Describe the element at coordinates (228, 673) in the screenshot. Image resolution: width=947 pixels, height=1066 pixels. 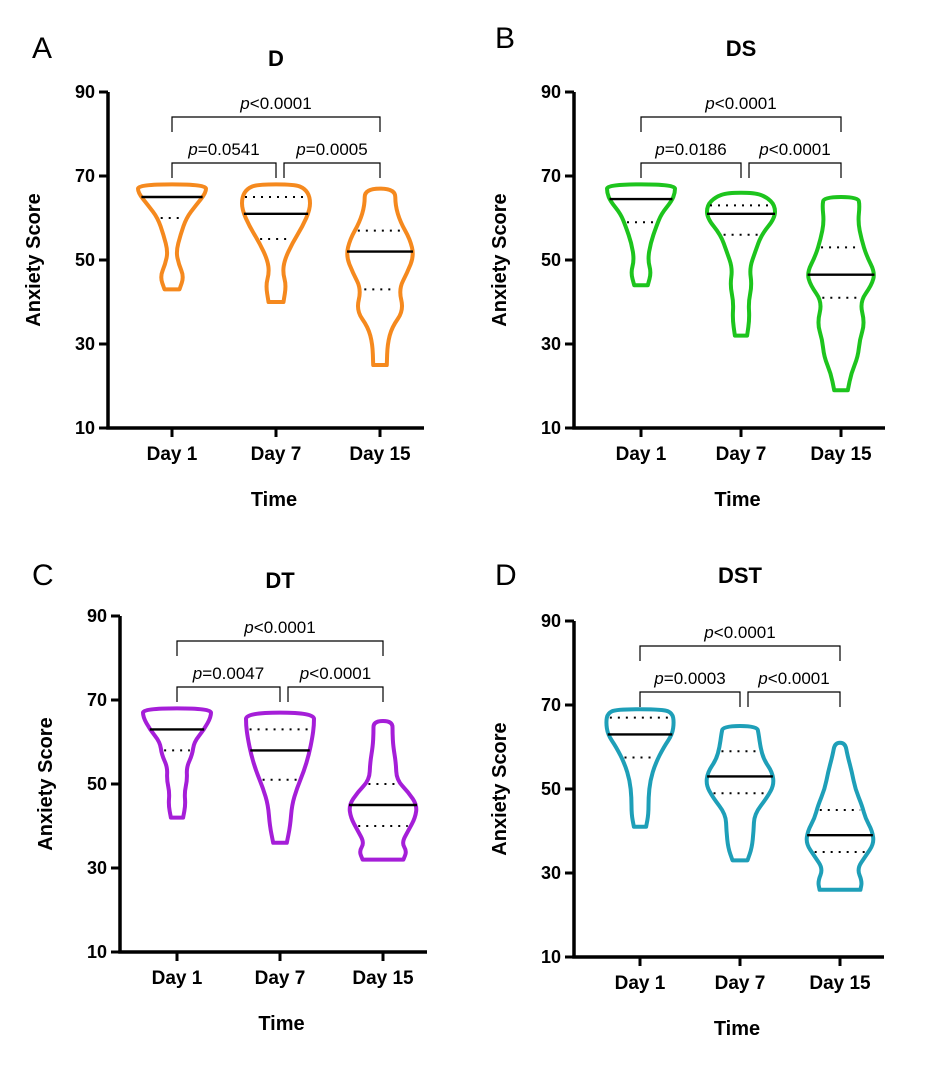
I see `p-value-label: p=0.0047` at that location.